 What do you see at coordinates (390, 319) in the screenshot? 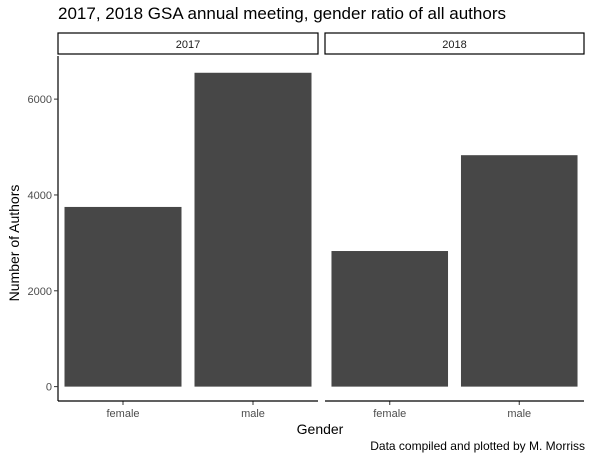
I see `bar-2018-female` at bounding box center [390, 319].